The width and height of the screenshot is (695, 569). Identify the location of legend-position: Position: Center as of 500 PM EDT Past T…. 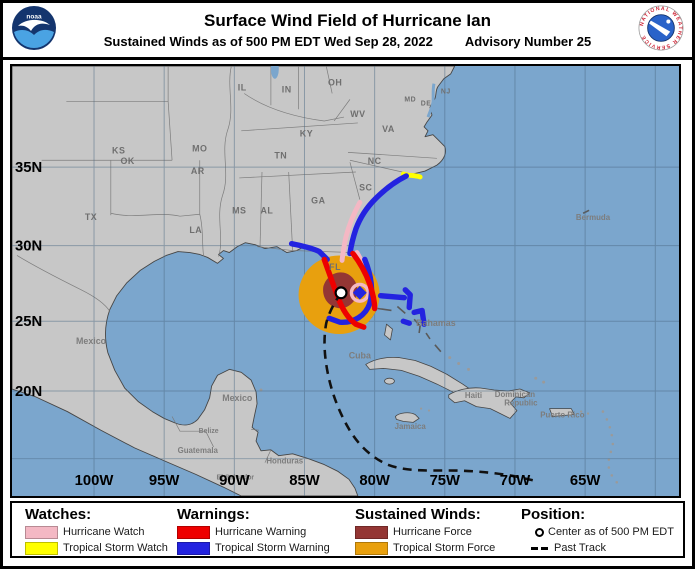
(602, 530).